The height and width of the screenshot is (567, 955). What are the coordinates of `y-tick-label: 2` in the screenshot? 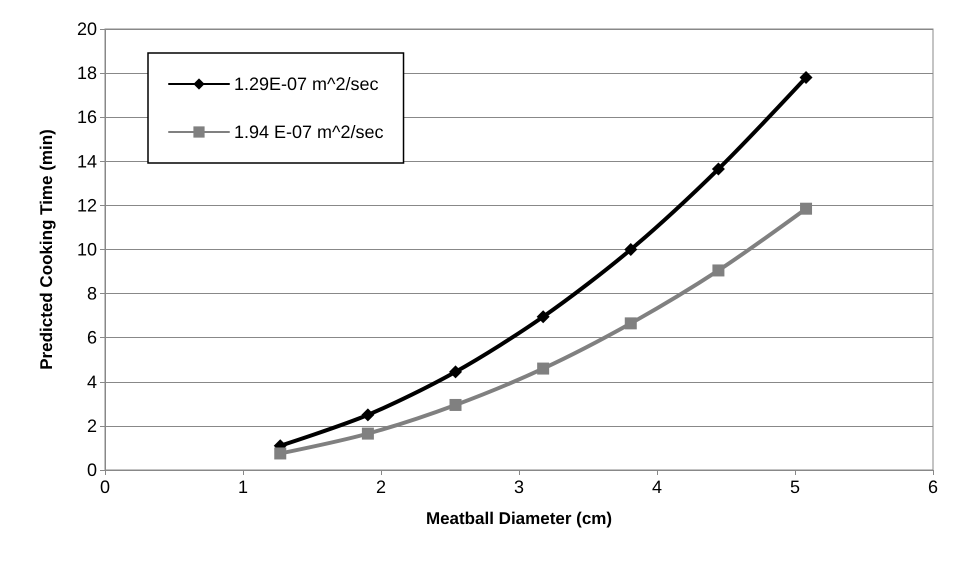 It's located at (91, 426).